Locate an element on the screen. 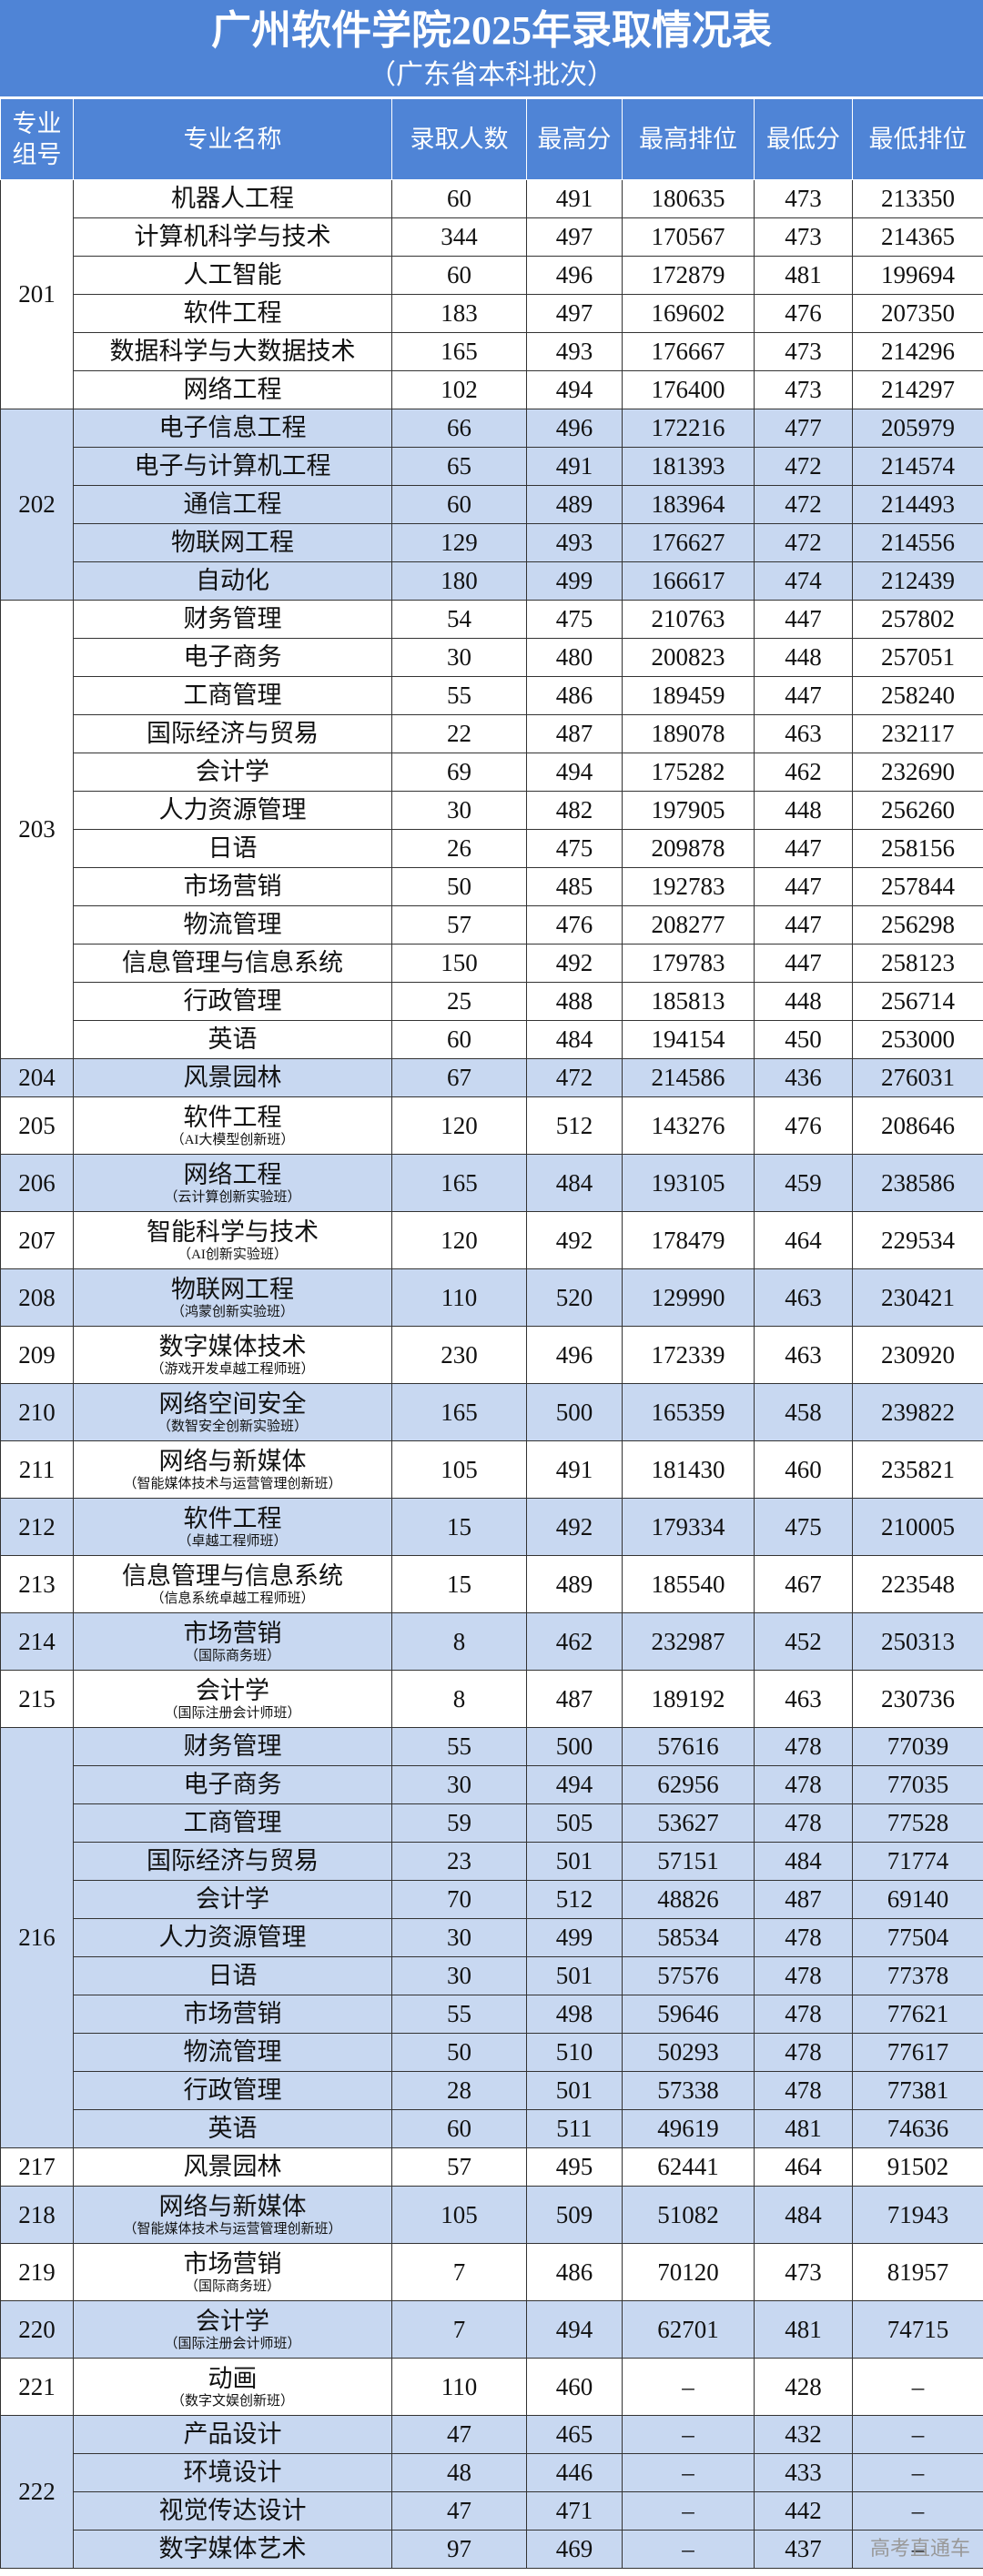  cell: 476 is located at coordinates (803, 1125).